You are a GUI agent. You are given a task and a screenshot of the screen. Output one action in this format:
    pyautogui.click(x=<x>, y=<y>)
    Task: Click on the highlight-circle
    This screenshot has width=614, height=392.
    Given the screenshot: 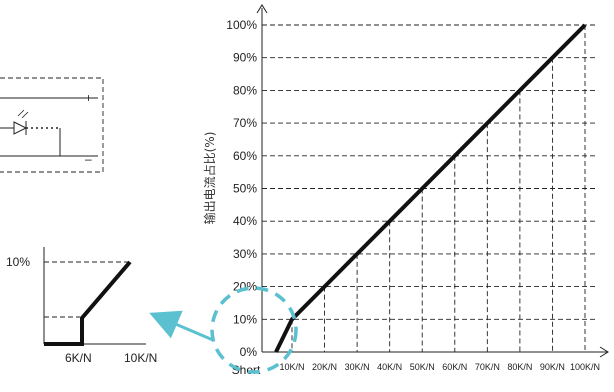 What is the action you would take?
    pyautogui.click(x=254, y=330)
    